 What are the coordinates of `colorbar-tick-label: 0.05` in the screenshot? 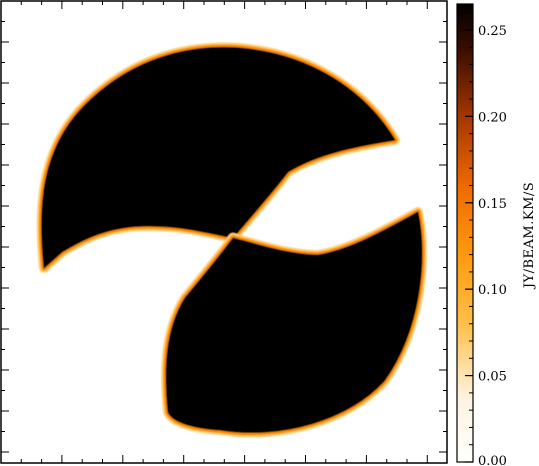 It's located at (492, 377).